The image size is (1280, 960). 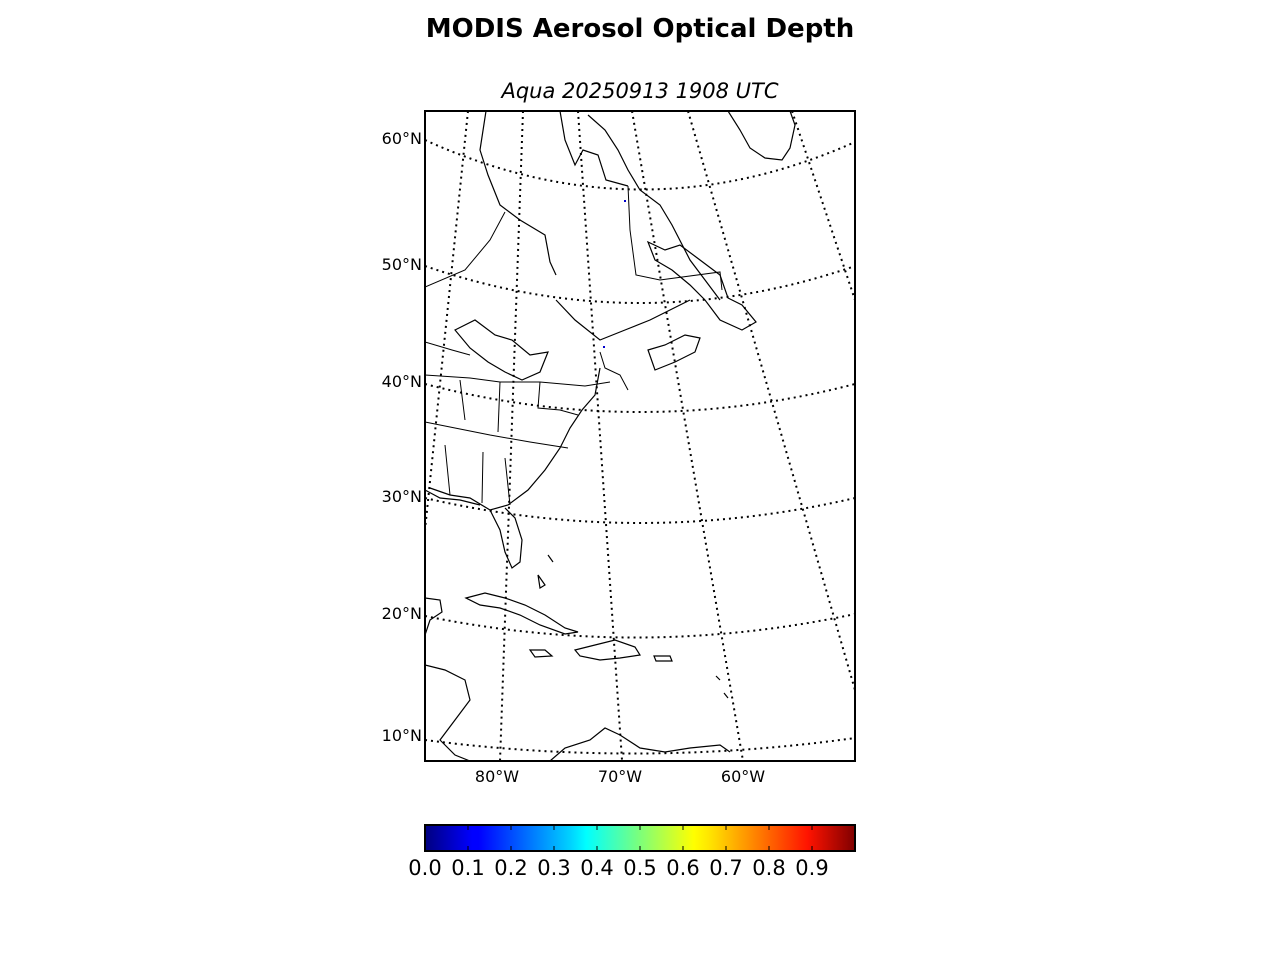 I want to click on puerto-rico, so click(x=663, y=658).